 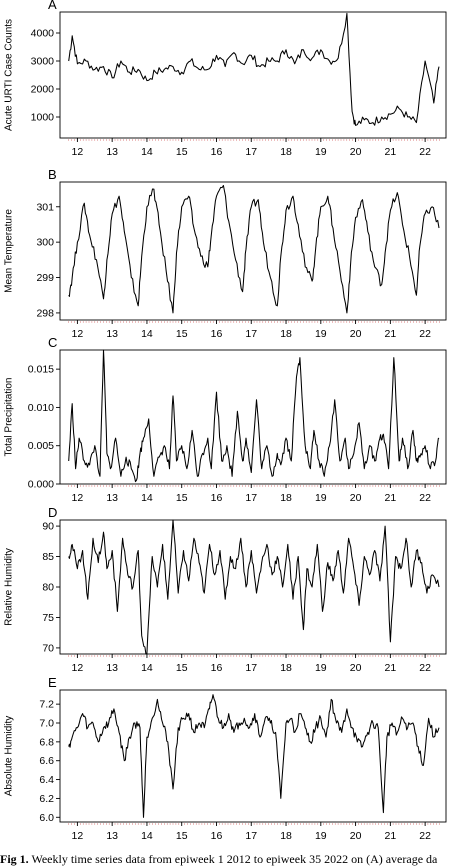 I want to click on y-tick-label: 2000, so click(x=43, y=90).